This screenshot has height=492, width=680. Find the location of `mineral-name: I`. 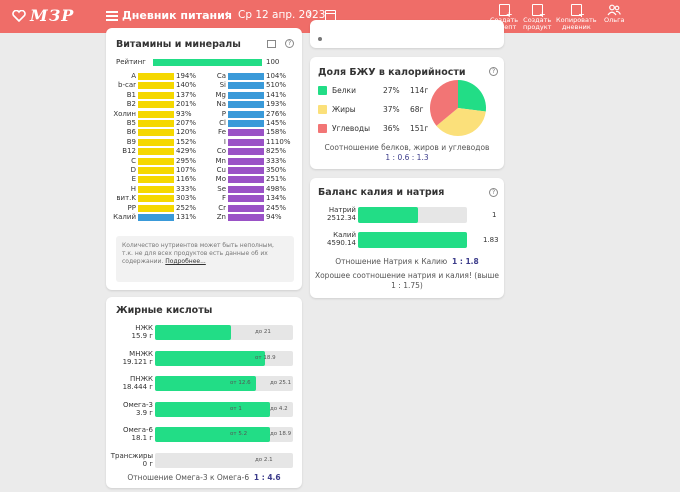

mineral-name: I is located at coordinates (224, 141).